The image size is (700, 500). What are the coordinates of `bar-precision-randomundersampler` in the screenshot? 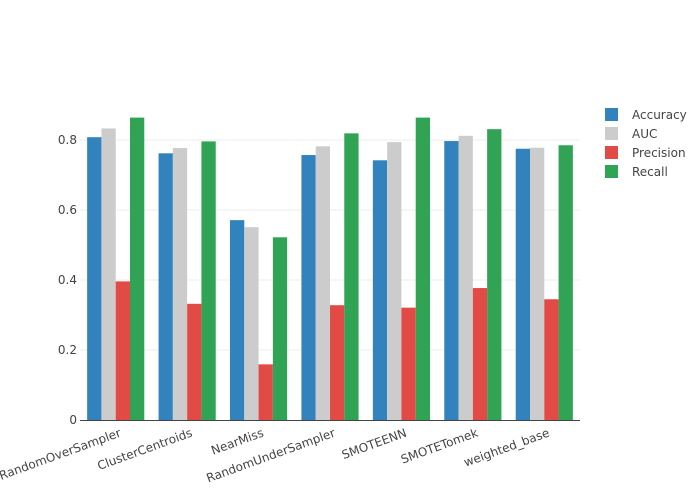 It's located at (337, 362).